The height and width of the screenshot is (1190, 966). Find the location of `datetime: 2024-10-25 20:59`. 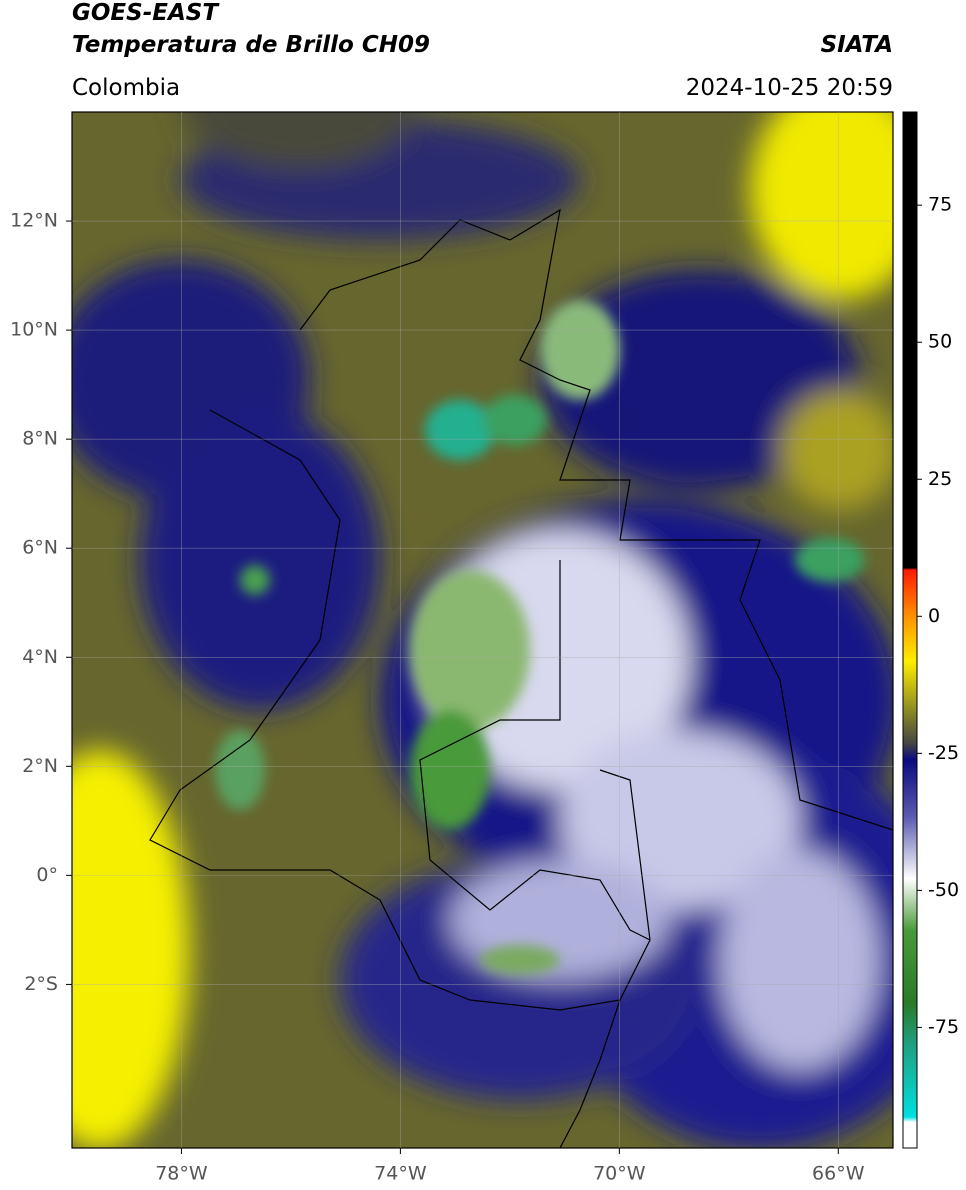

datetime: 2024-10-25 20:59 is located at coordinates (789, 88).